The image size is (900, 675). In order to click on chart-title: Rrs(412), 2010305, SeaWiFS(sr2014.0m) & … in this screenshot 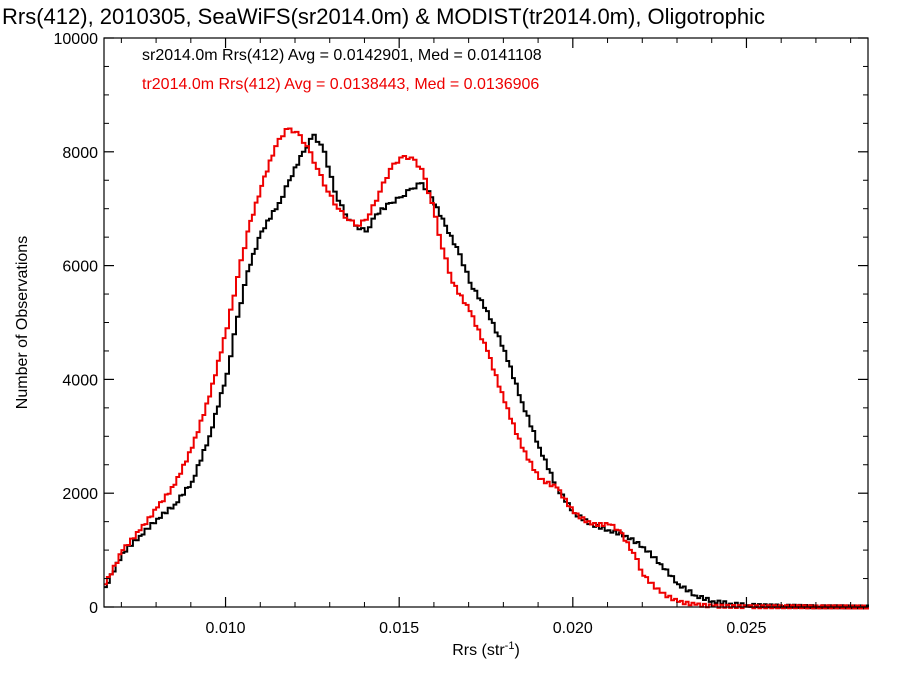, I will do `click(383, 16)`.